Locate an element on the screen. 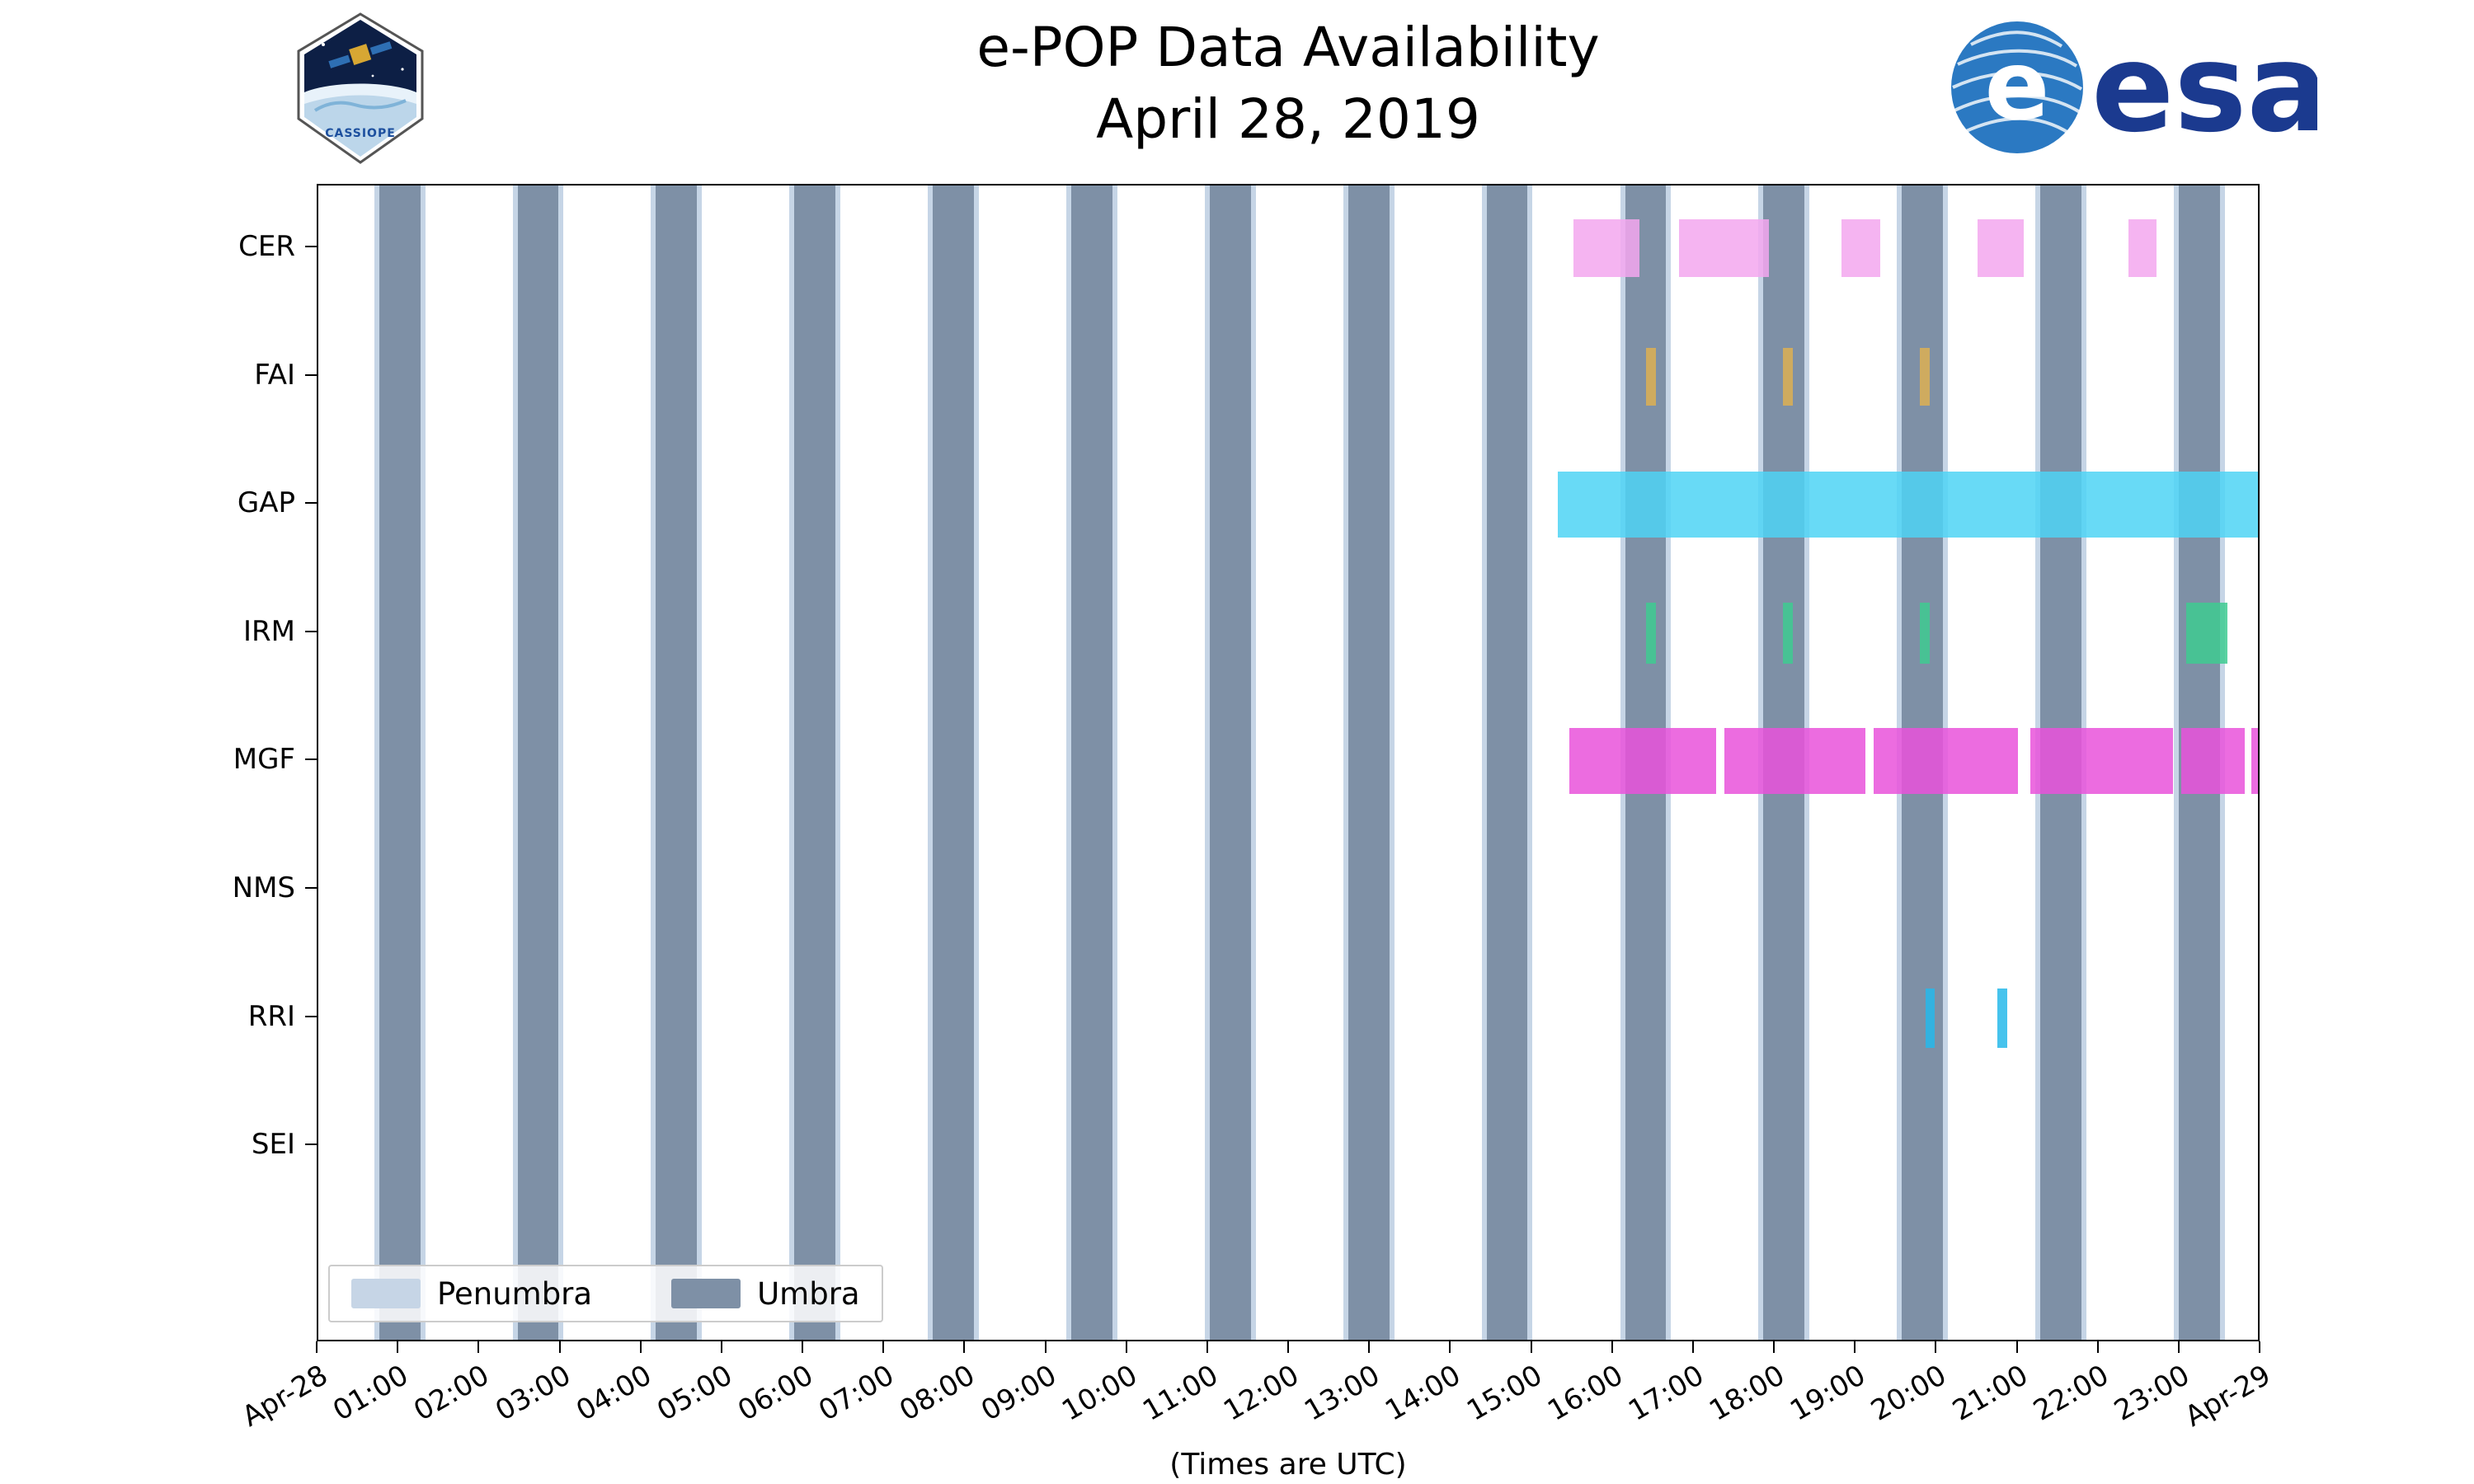 Image resolution: width=2474 pixels, height=1484 pixels. x-tick-label: 14:00 is located at coordinates (1423, 1393).